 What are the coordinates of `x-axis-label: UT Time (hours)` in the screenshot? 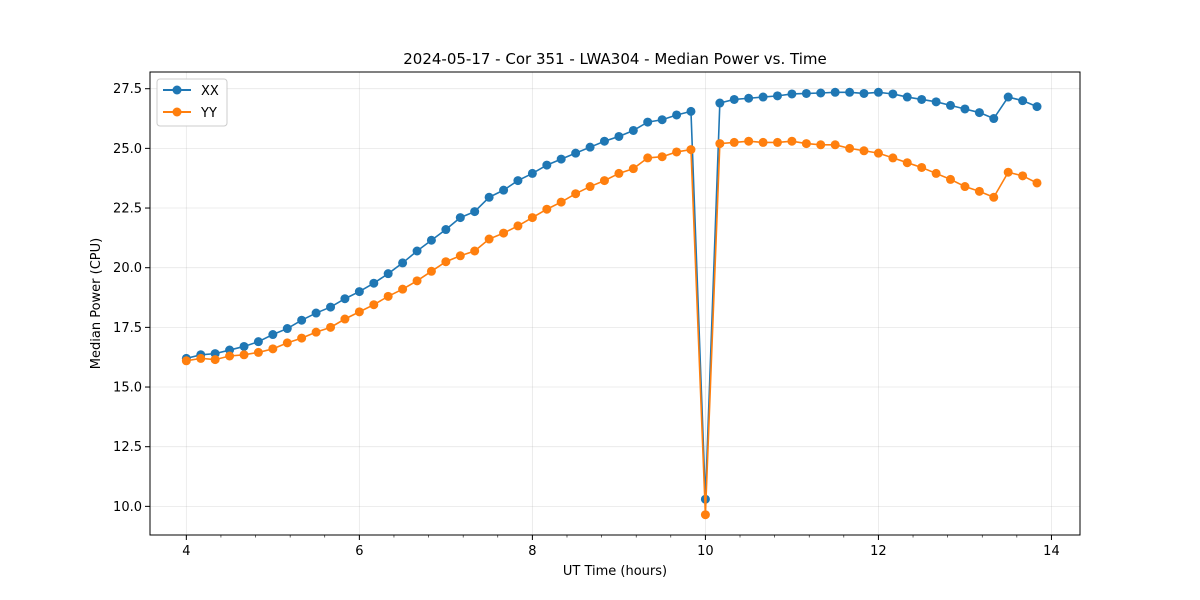 It's located at (615, 571).